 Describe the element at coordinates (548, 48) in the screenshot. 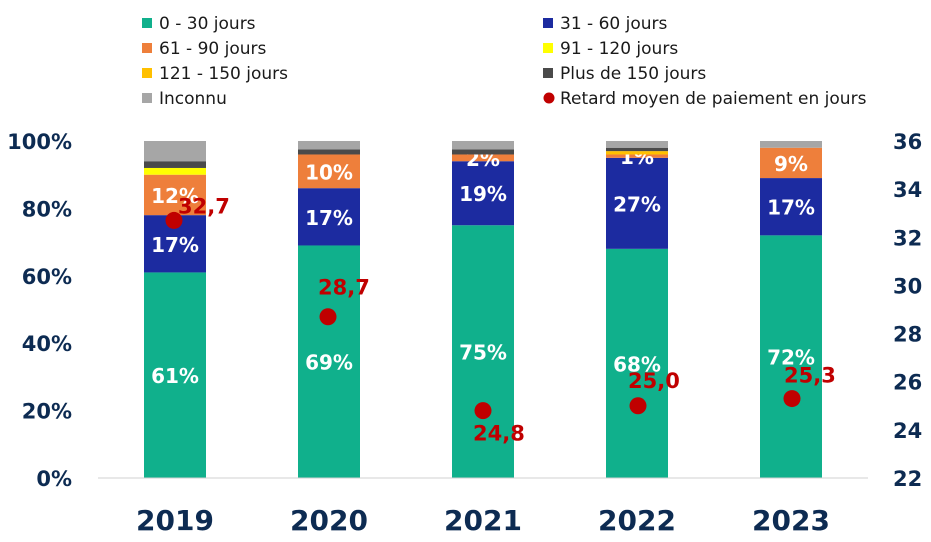

I see `legend-swatch-91-120-jours` at that location.